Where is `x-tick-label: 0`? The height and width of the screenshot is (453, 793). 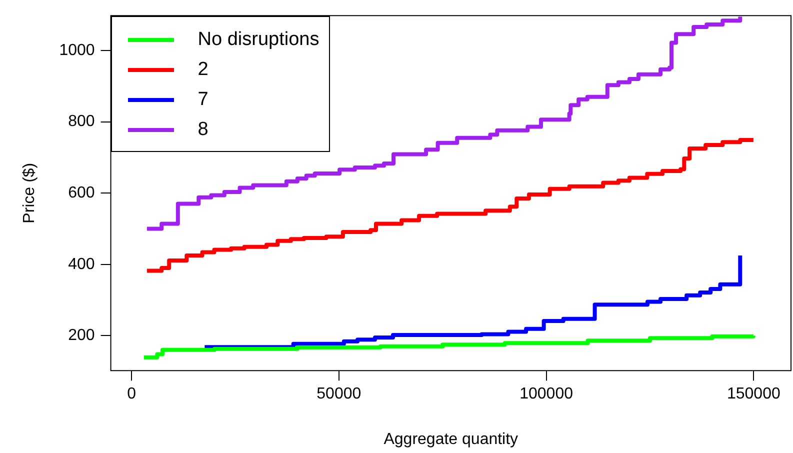 x-tick-label: 0 is located at coordinates (131, 394).